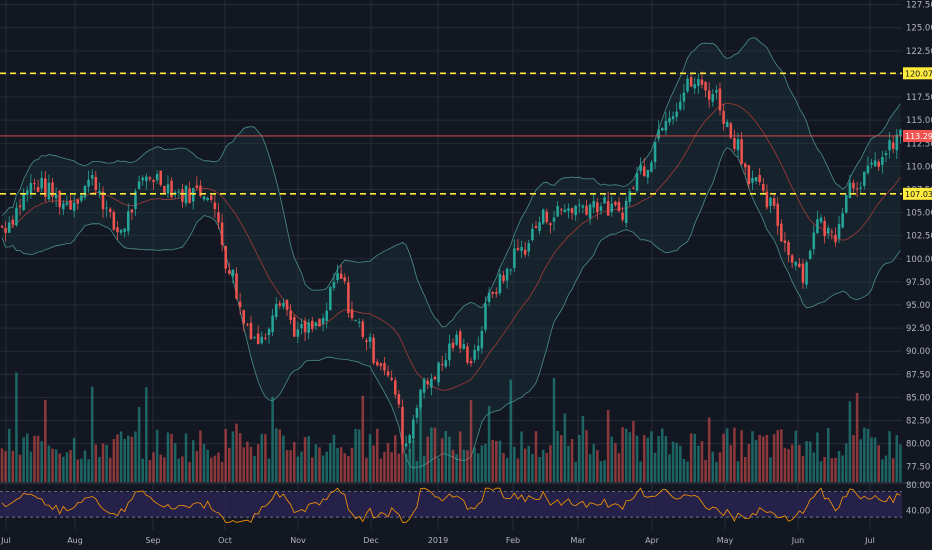 The width and height of the screenshot is (932, 550). I want to click on price-tick-label: 77.50, so click(918, 468).